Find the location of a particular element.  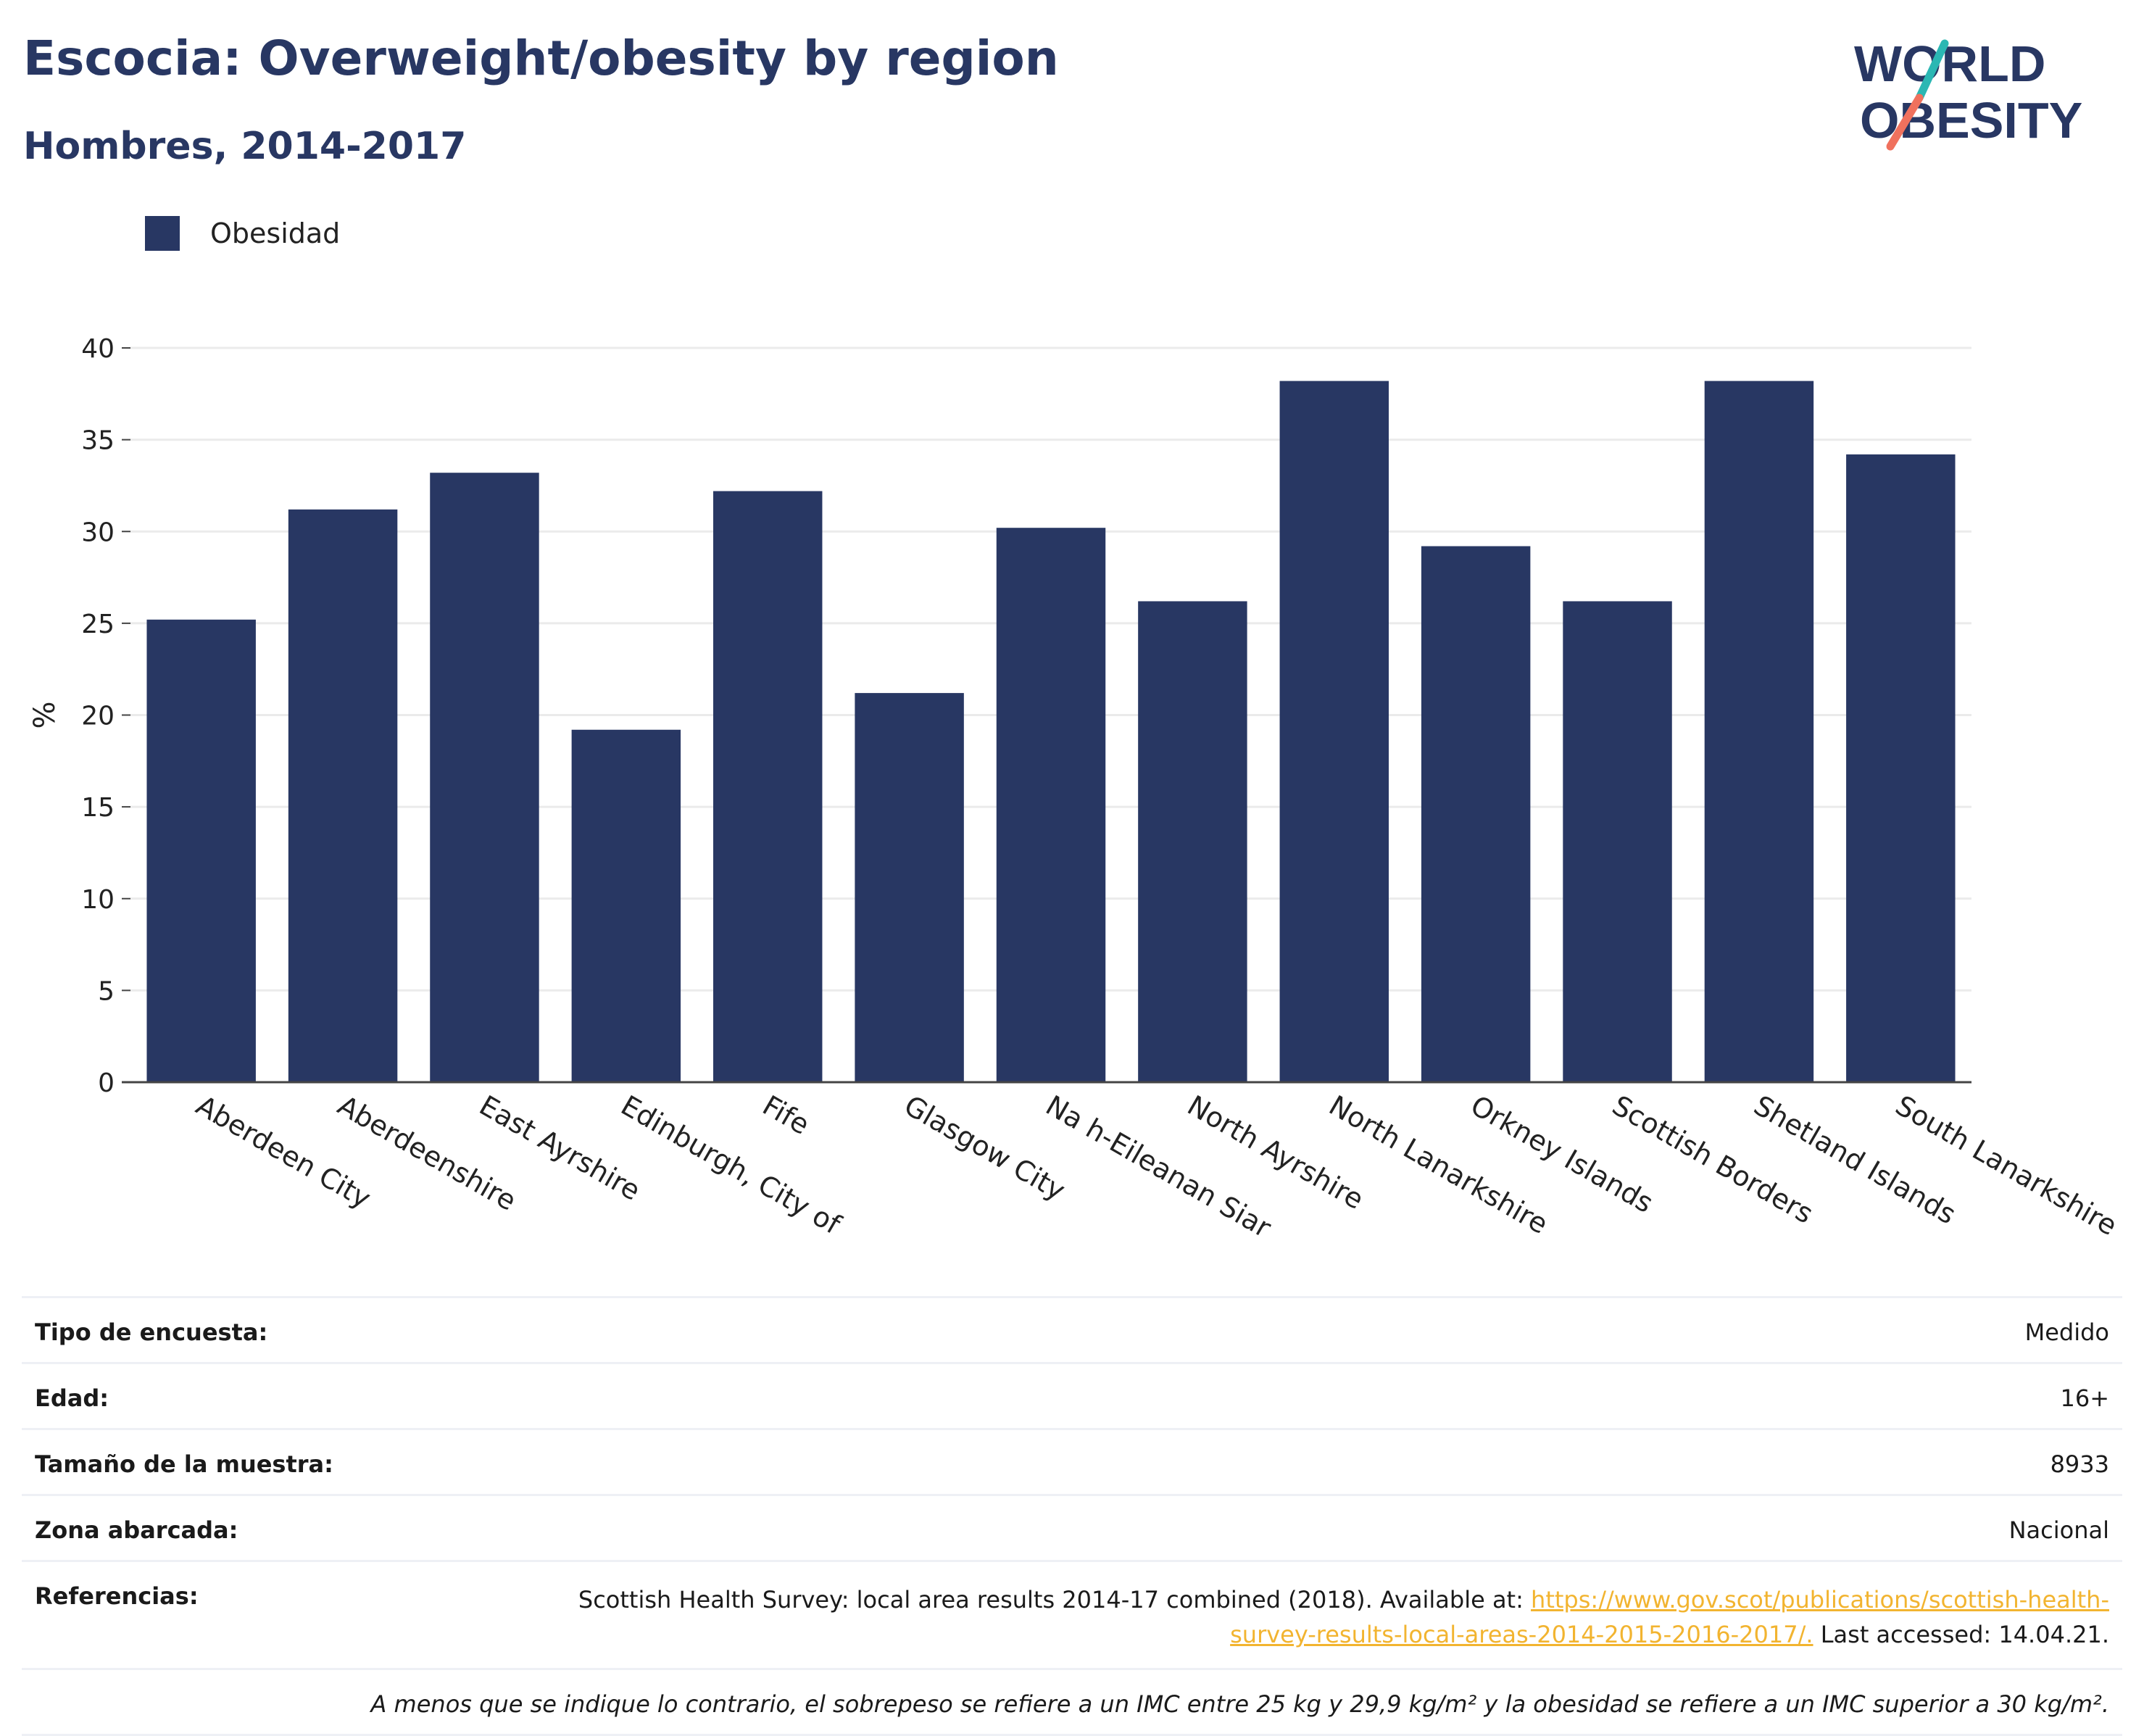

references-suffix: Last accessed: 14.04.21. is located at coordinates (1961, 1634).